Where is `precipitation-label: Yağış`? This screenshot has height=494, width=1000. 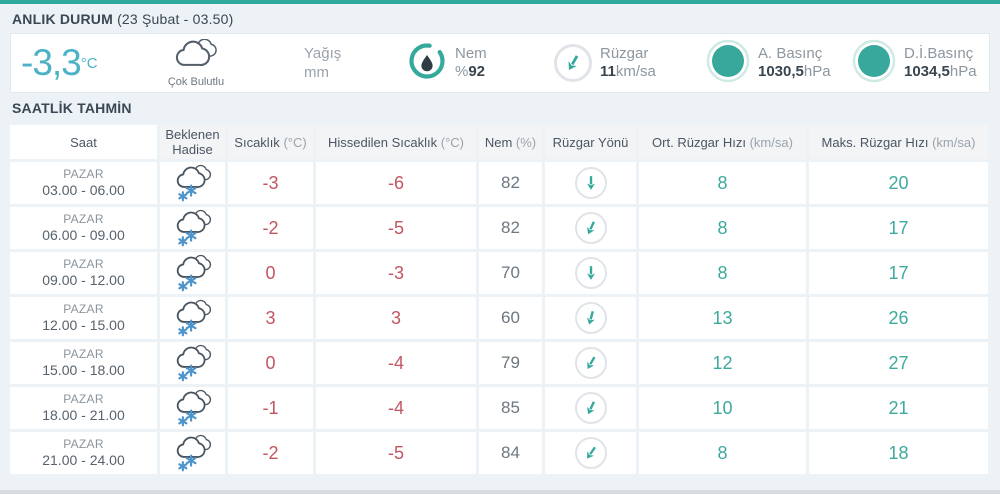 precipitation-label: Yağış is located at coordinates (323, 53).